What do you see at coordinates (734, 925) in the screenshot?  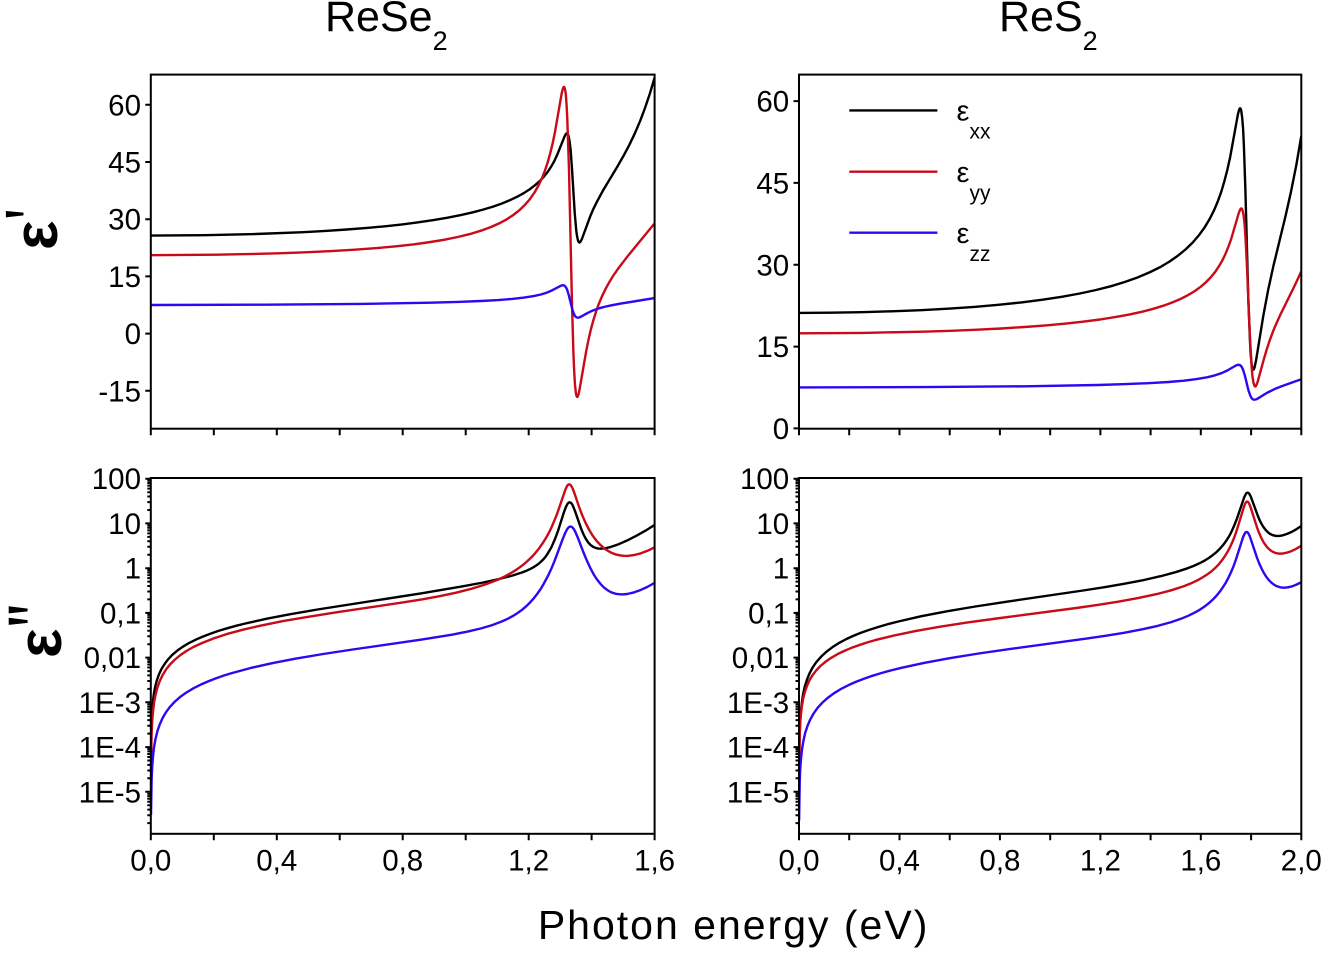 I see `svg-text: Photon energy (eV)` at bounding box center [734, 925].